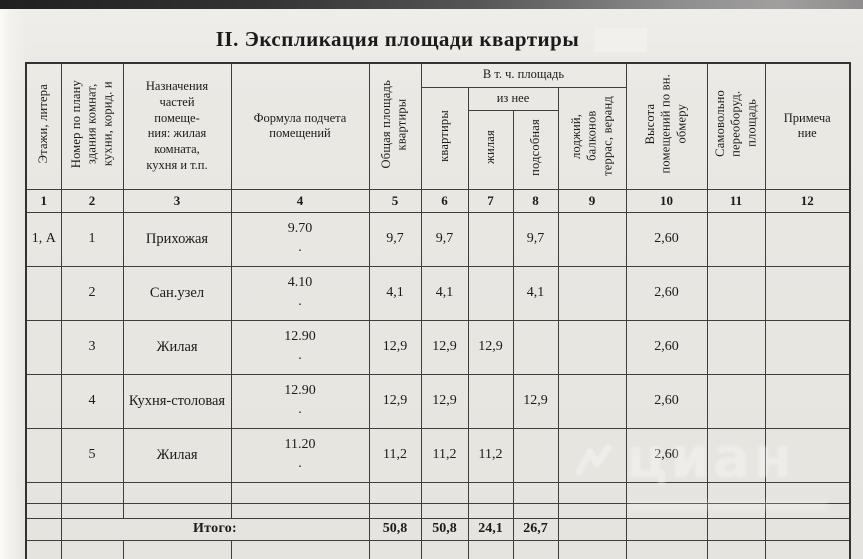  What do you see at coordinates (444, 347) in the screenshot?
I see `cell-apt: 12,9` at bounding box center [444, 347].